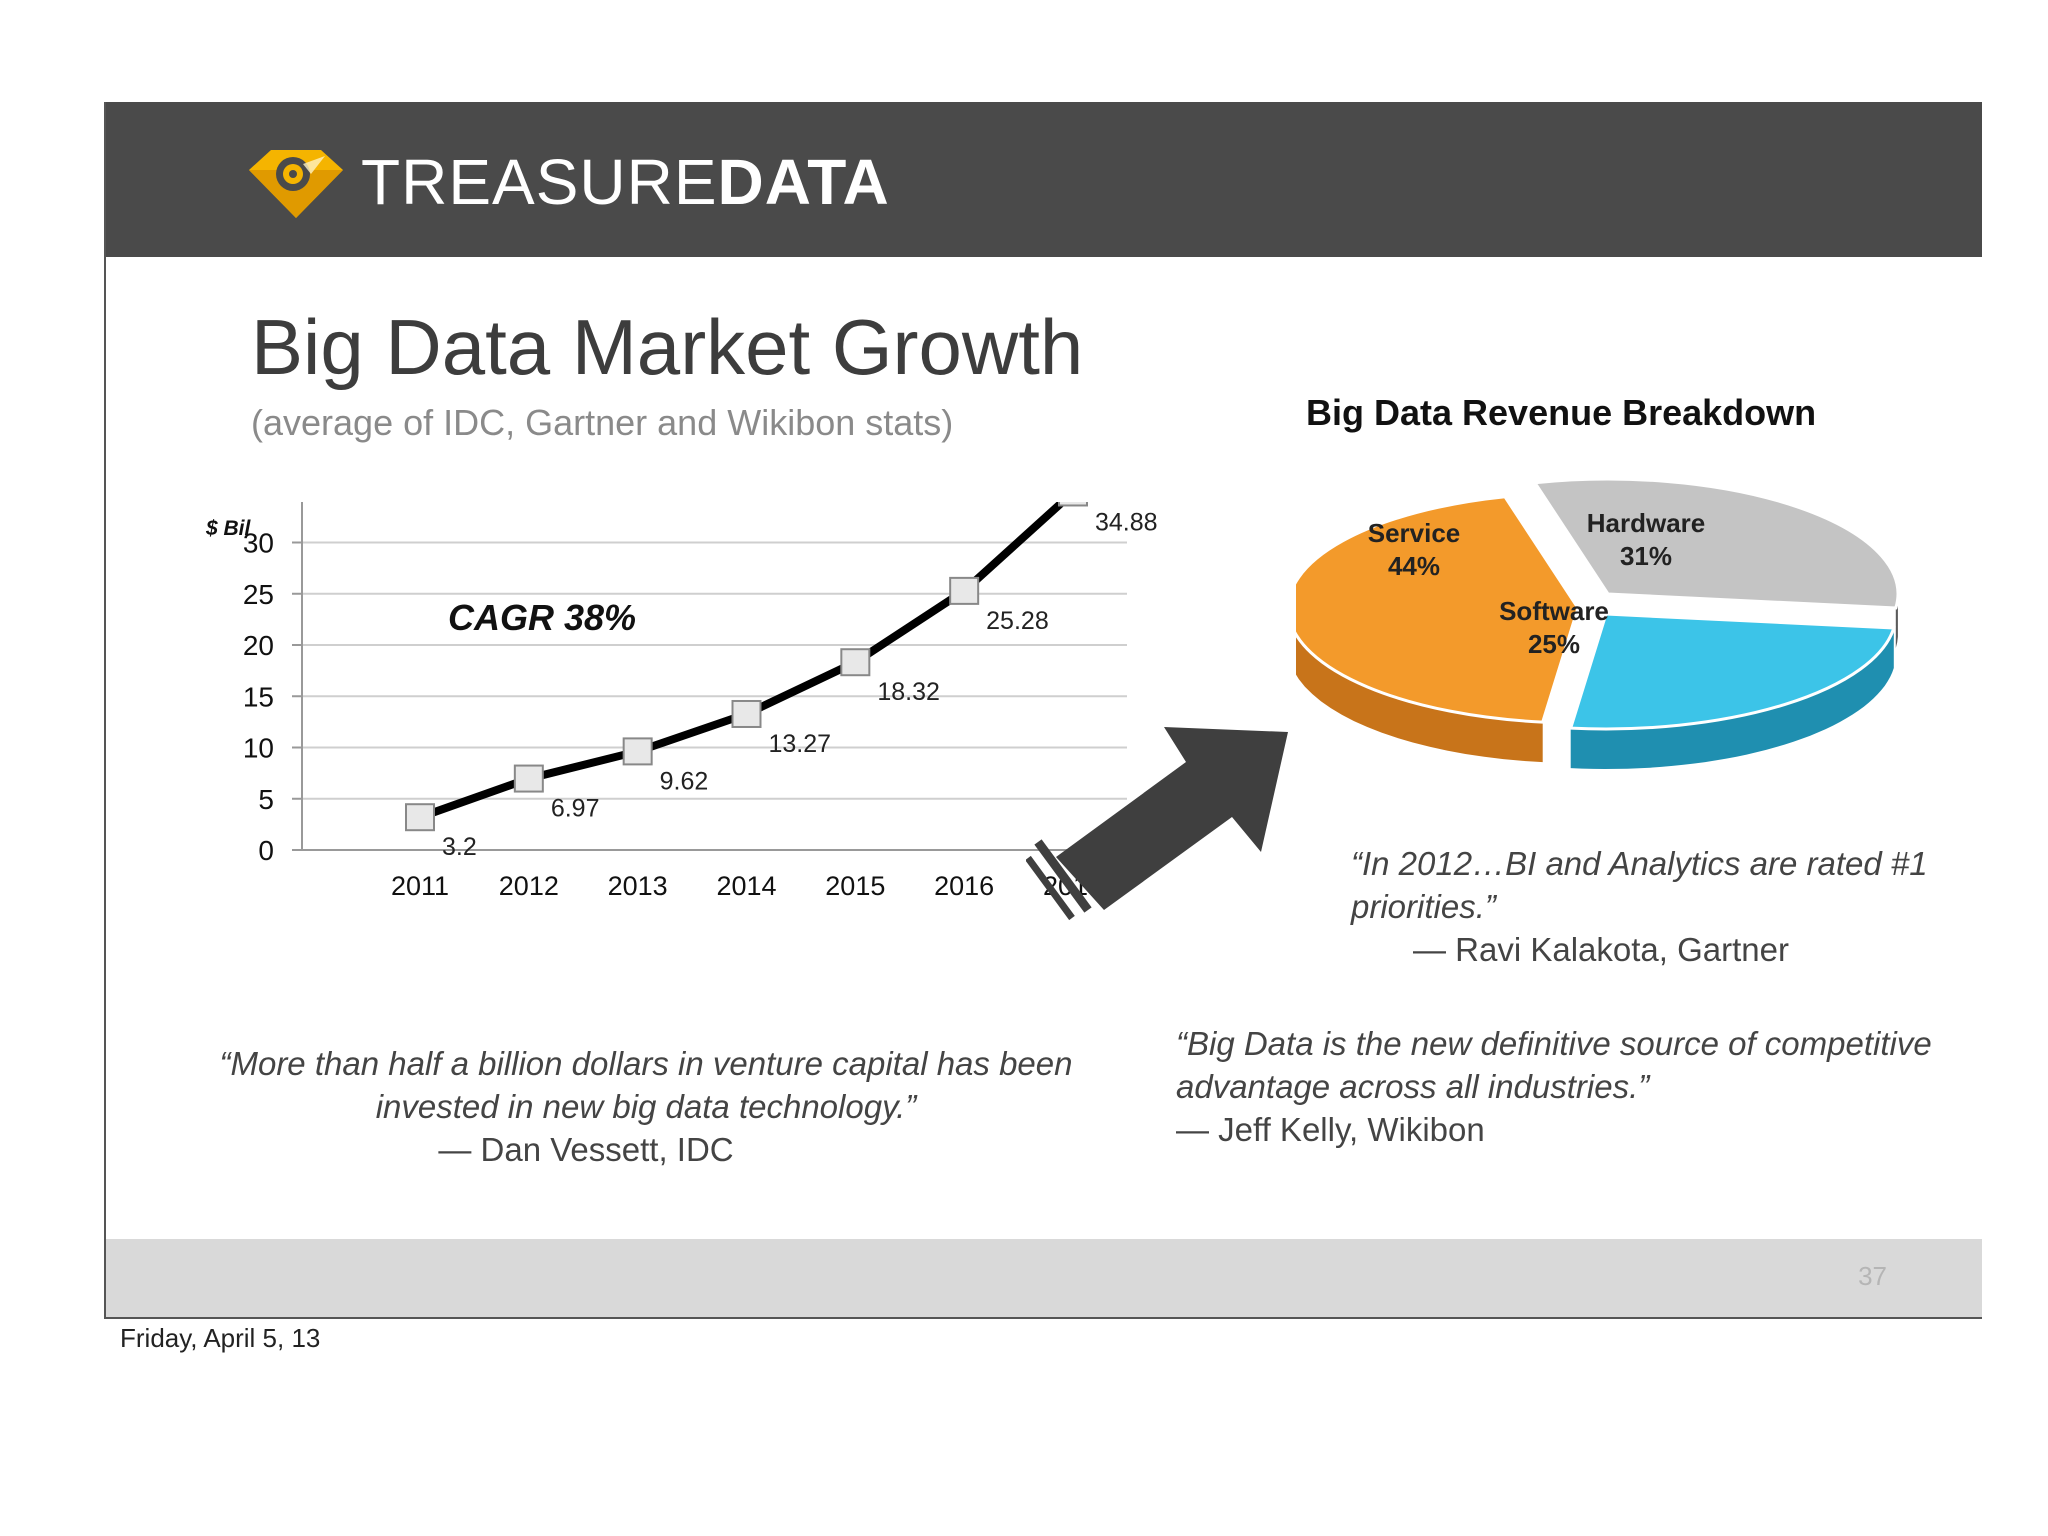 This screenshot has height=1536, width=2048. I want to click on pie-slice-software, so click(1732, 671).